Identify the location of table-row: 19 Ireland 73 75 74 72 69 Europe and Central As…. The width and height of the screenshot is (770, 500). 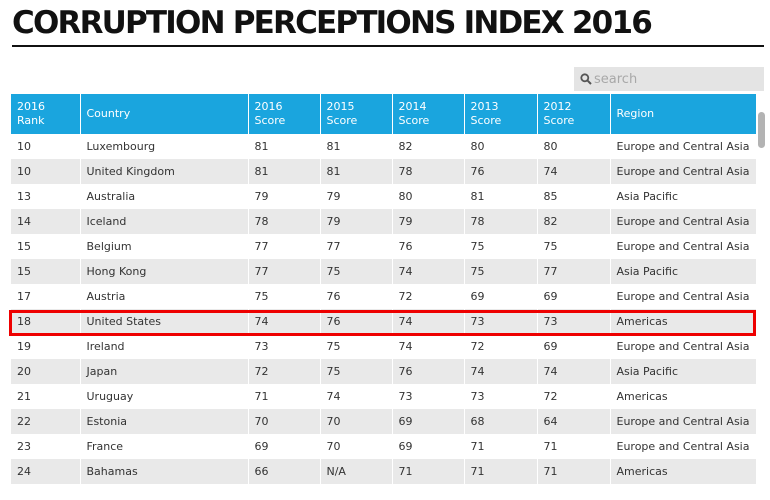
(383, 346).